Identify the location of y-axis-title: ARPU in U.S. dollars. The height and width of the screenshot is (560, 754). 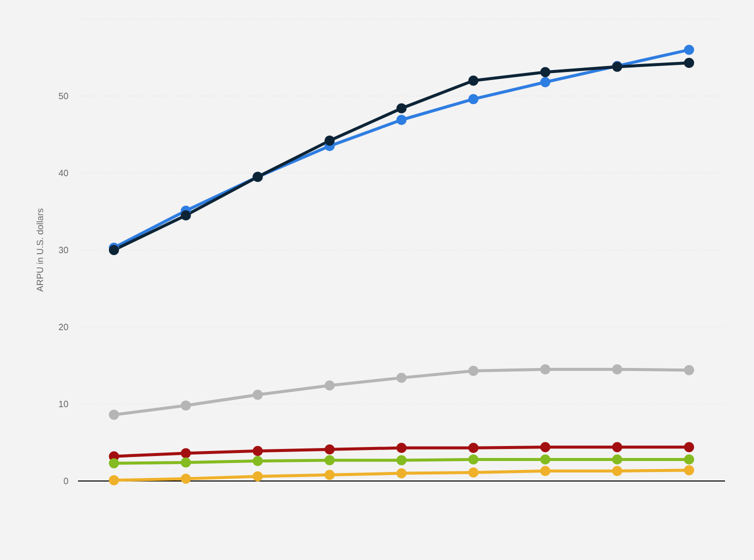
(40, 250).